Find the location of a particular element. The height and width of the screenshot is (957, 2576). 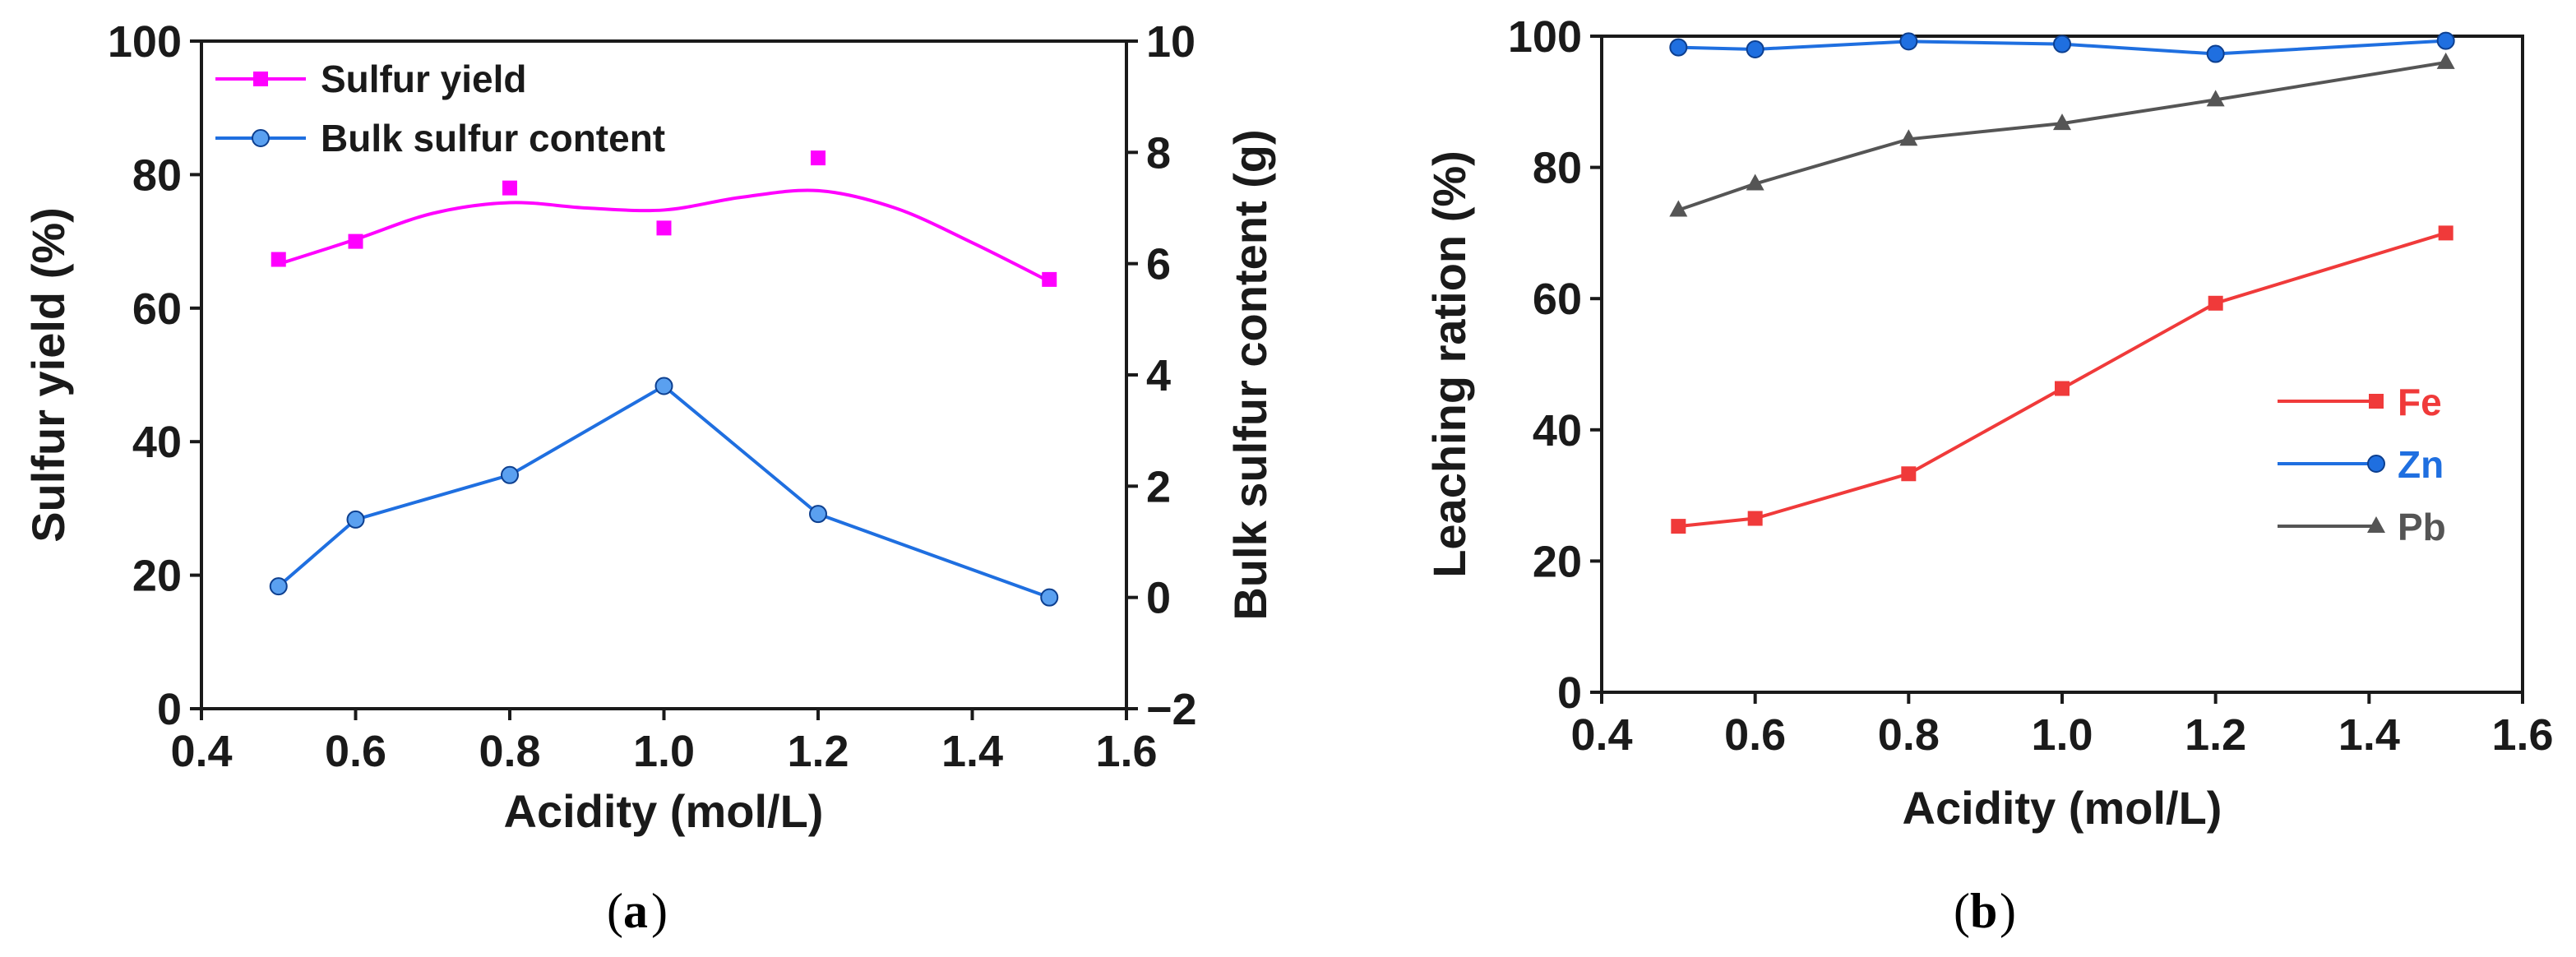

panel-a-x-tick-label: 0.6 is located at coordinates (355, 751).